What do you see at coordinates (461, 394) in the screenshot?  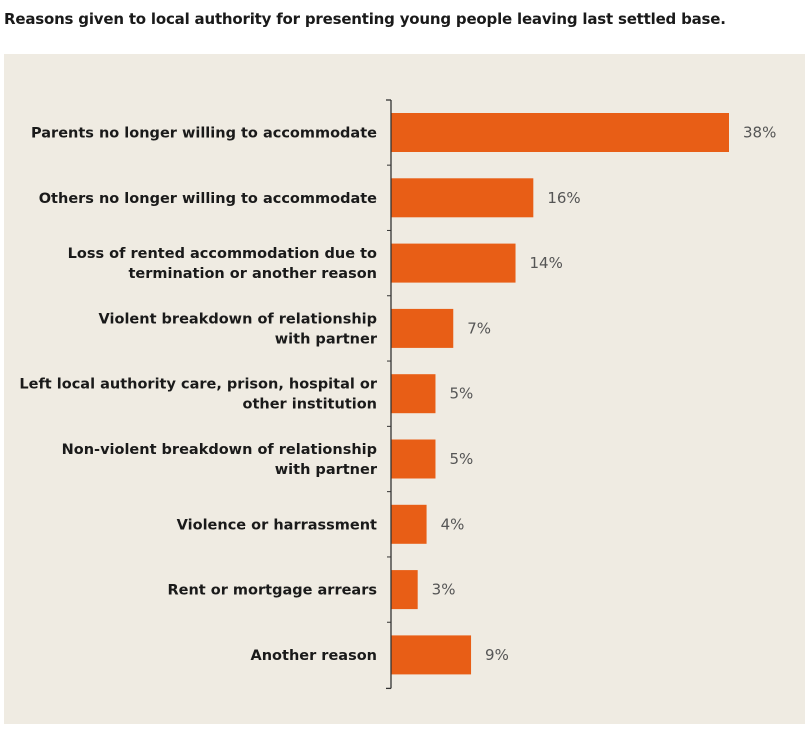 I see `value-label-5: 5%` at bounding box center [461, 394].